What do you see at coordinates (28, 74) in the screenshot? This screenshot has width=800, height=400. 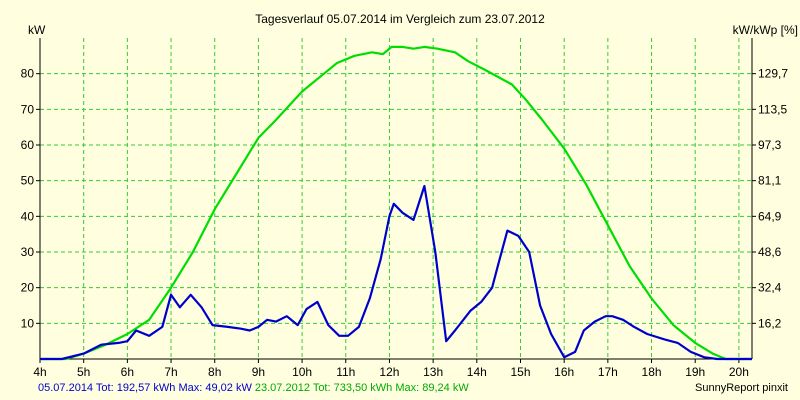 I see `y-tick-label-left: 80` at bounding box center [28, 74].